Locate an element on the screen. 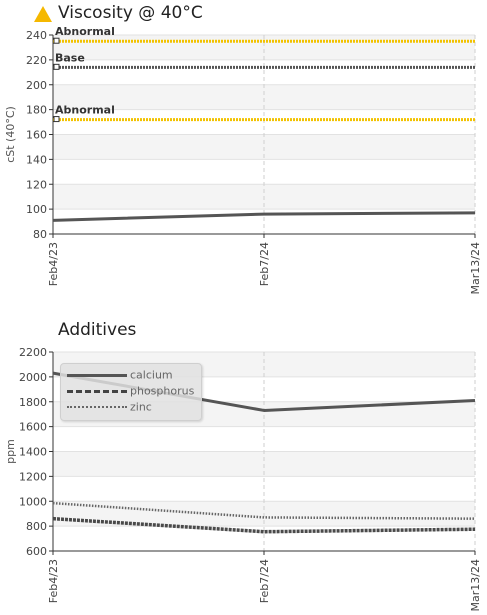  legend-item-zinc: zinc is located at coordinates (109, 407).